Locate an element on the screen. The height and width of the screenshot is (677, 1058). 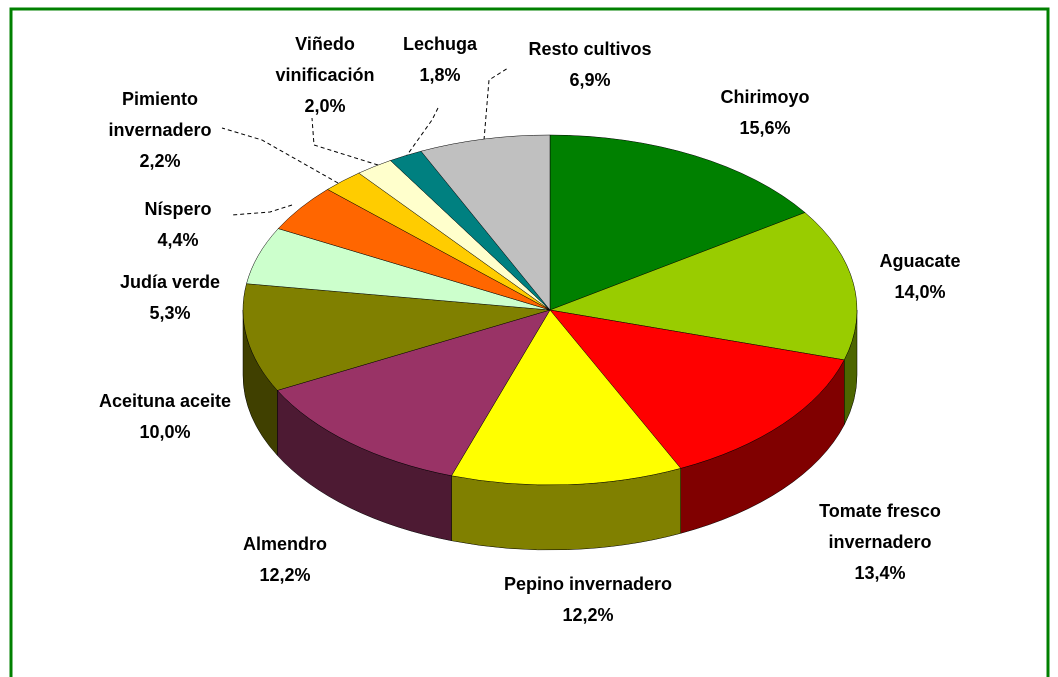
value-label: 6,9% is located at coordinates (590, 80).